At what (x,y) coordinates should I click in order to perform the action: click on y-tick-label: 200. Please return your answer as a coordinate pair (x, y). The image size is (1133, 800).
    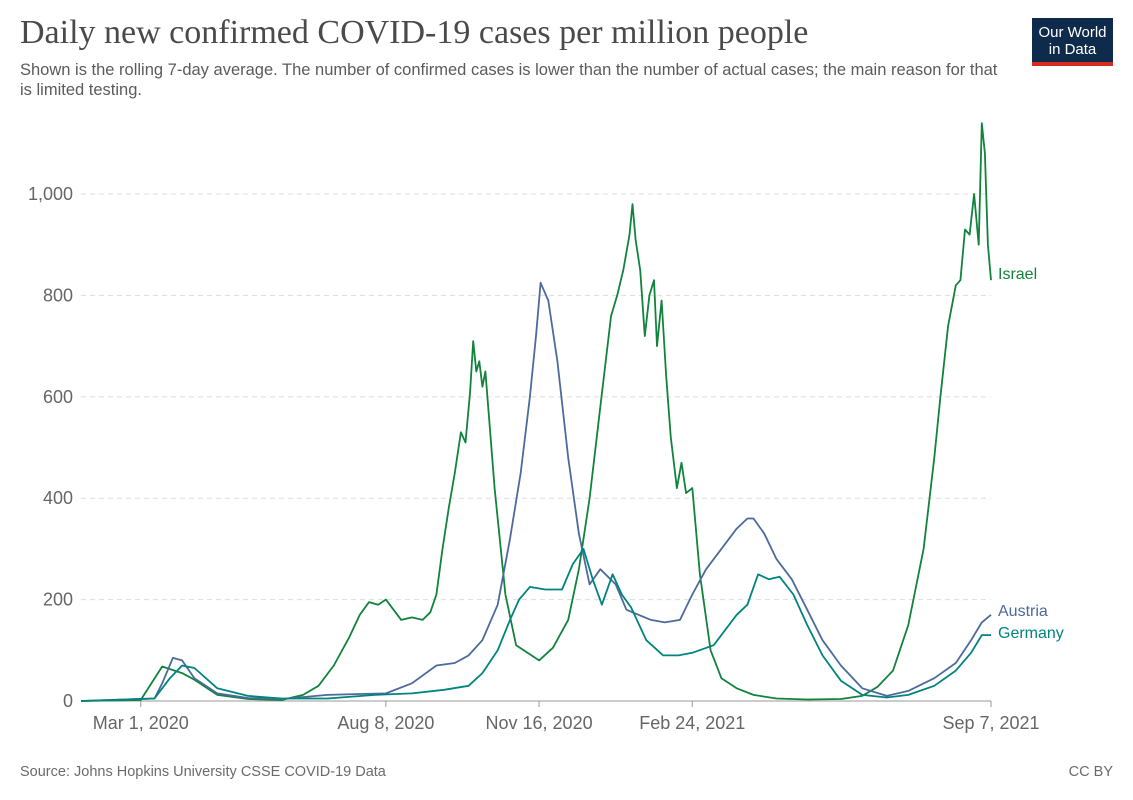
    Looking at the image, I should click on (58, 600).